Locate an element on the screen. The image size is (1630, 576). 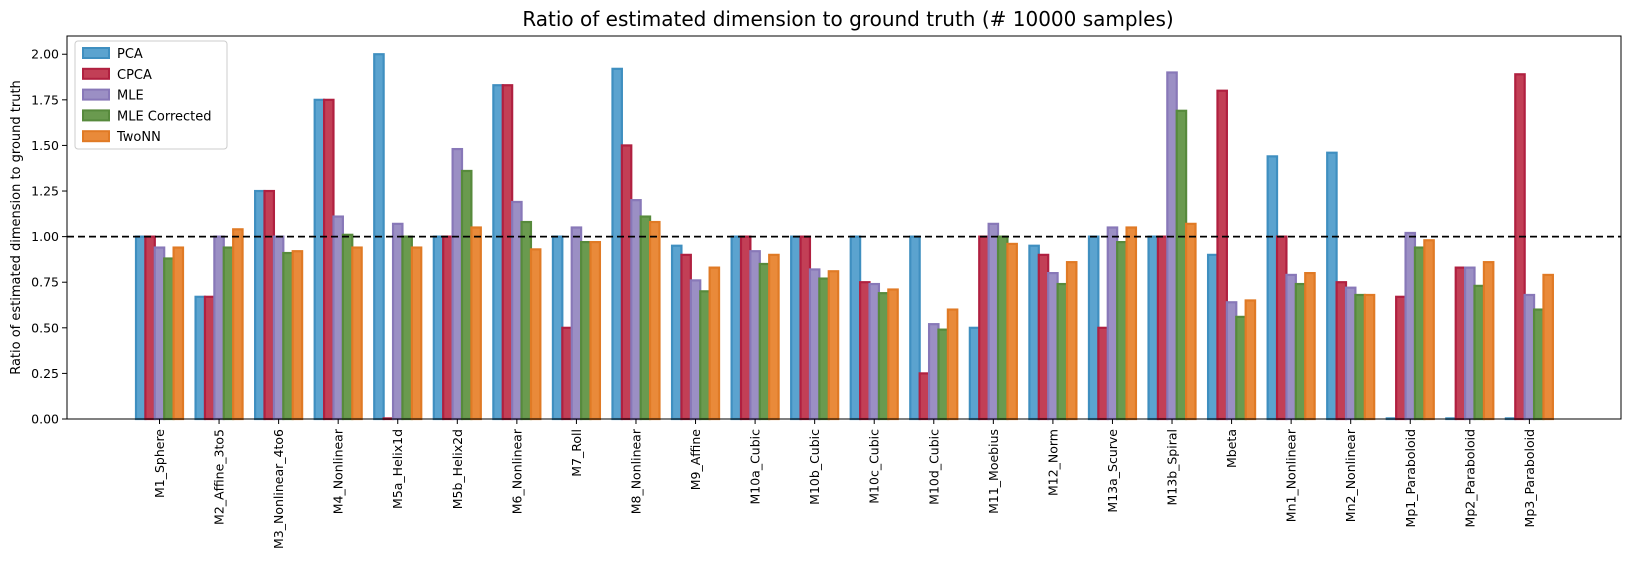
x-tick-label: M10c_Cubic is located at coordinates (874, 466).